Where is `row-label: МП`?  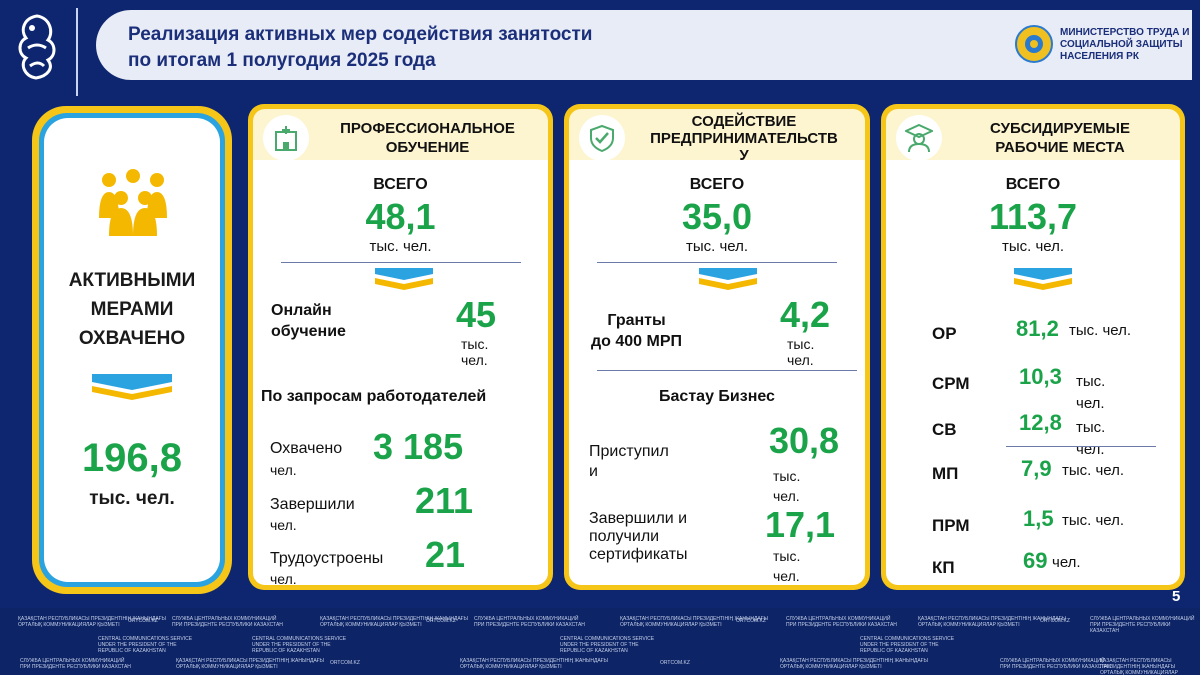 row-label: МП is located at coordinates (945, 473).